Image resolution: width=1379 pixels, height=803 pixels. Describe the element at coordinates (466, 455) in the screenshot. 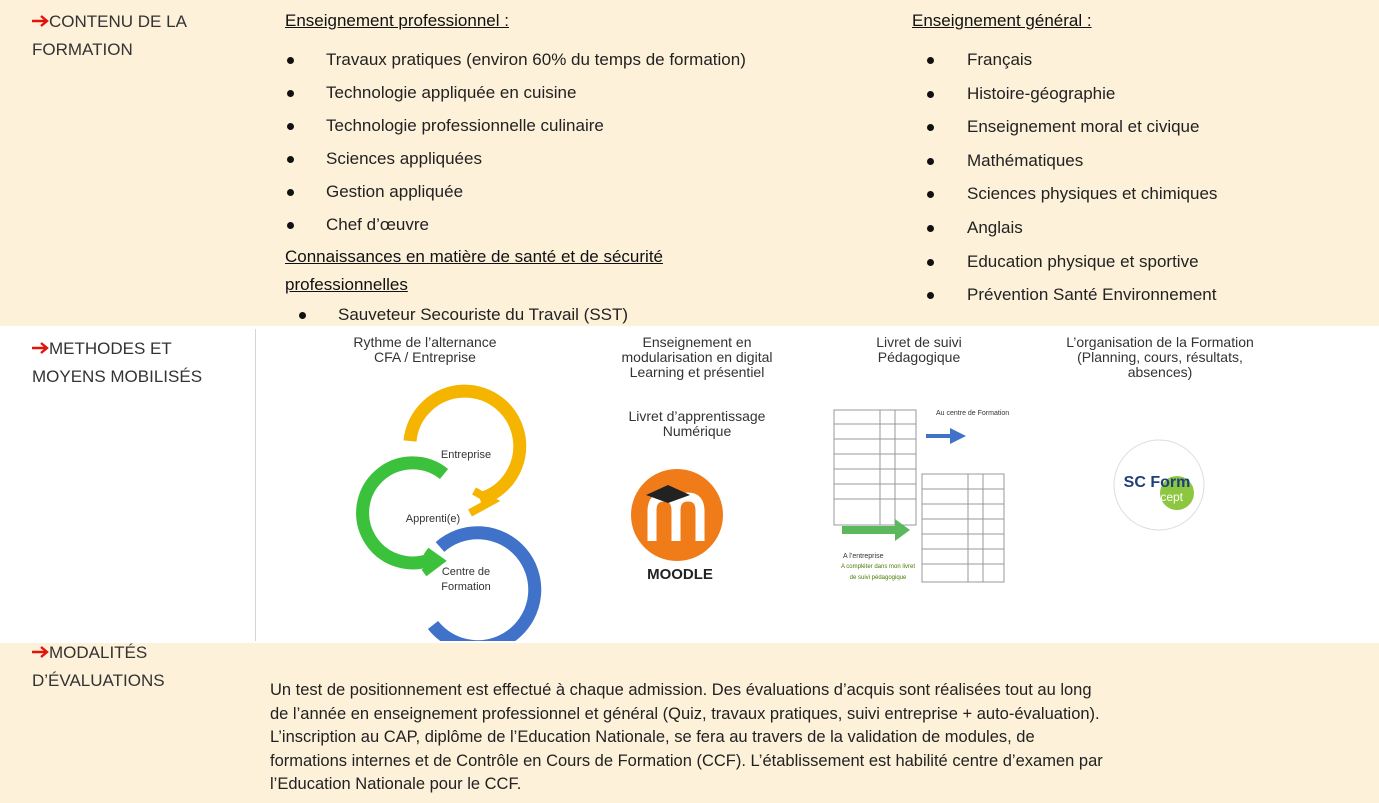

I see `cycle-step: Entreprise` at that location.